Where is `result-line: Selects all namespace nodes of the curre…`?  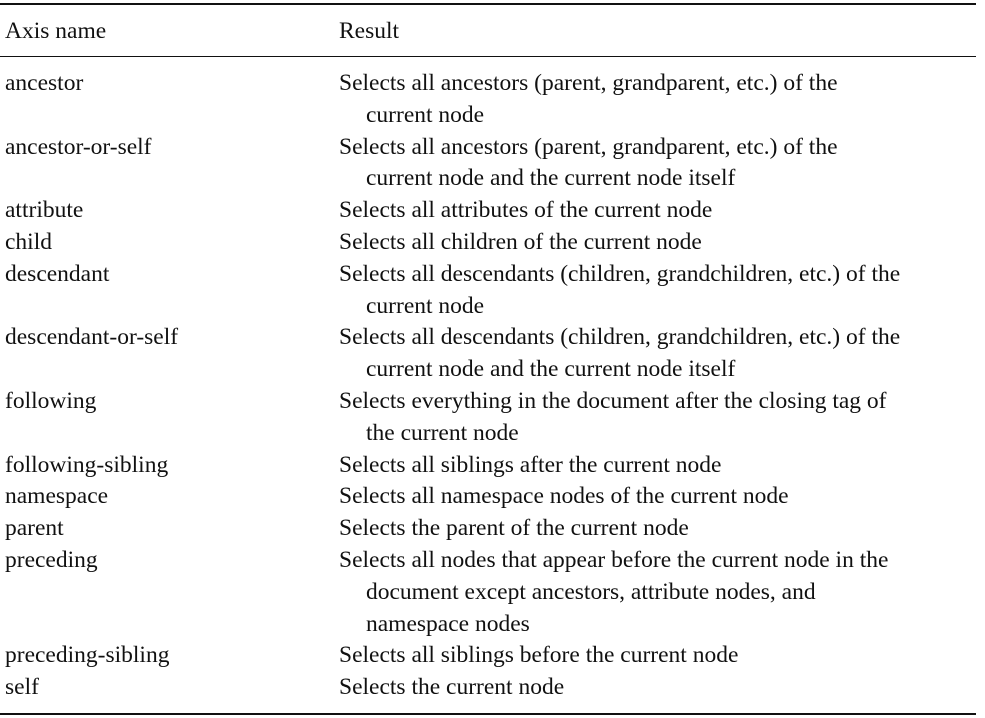
result-line: Selects all namespace nodes of the curre… is located at coordinates (564, 496).